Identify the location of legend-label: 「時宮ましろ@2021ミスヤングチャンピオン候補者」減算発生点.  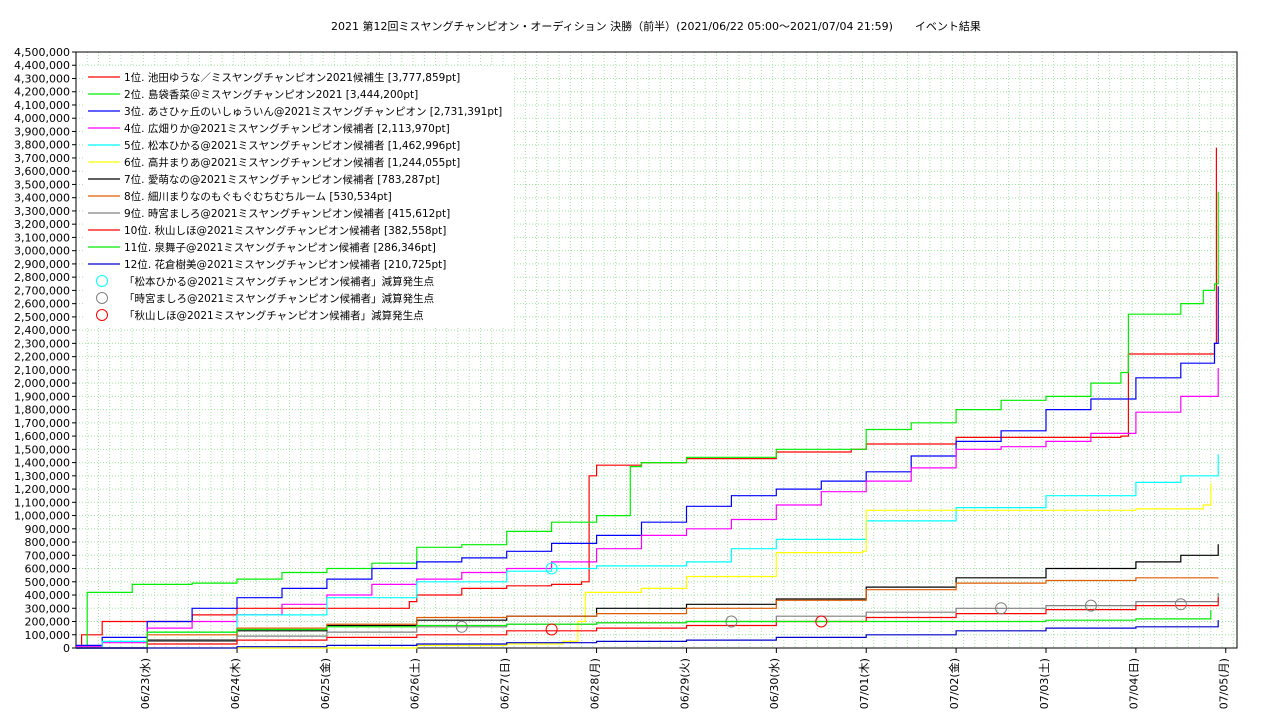
(279, 298).